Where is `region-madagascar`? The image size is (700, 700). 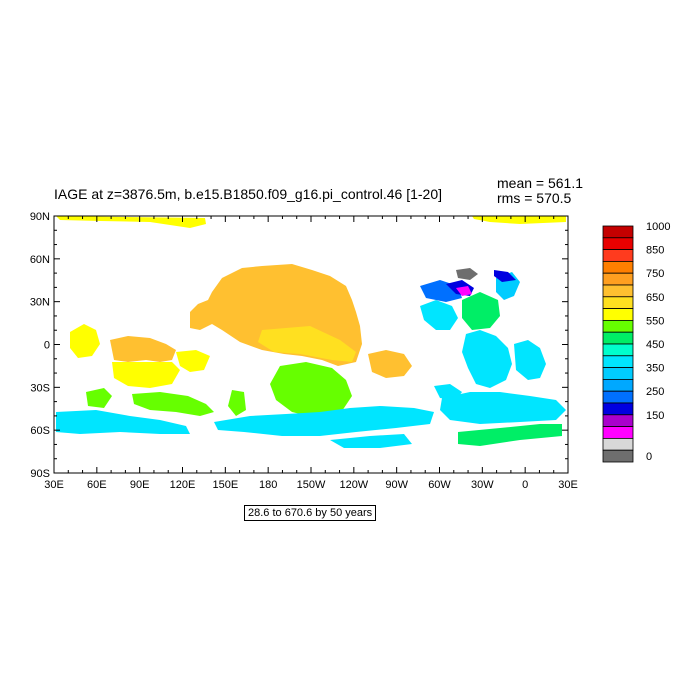 region-madagascar is located at coordinates (99, 398).